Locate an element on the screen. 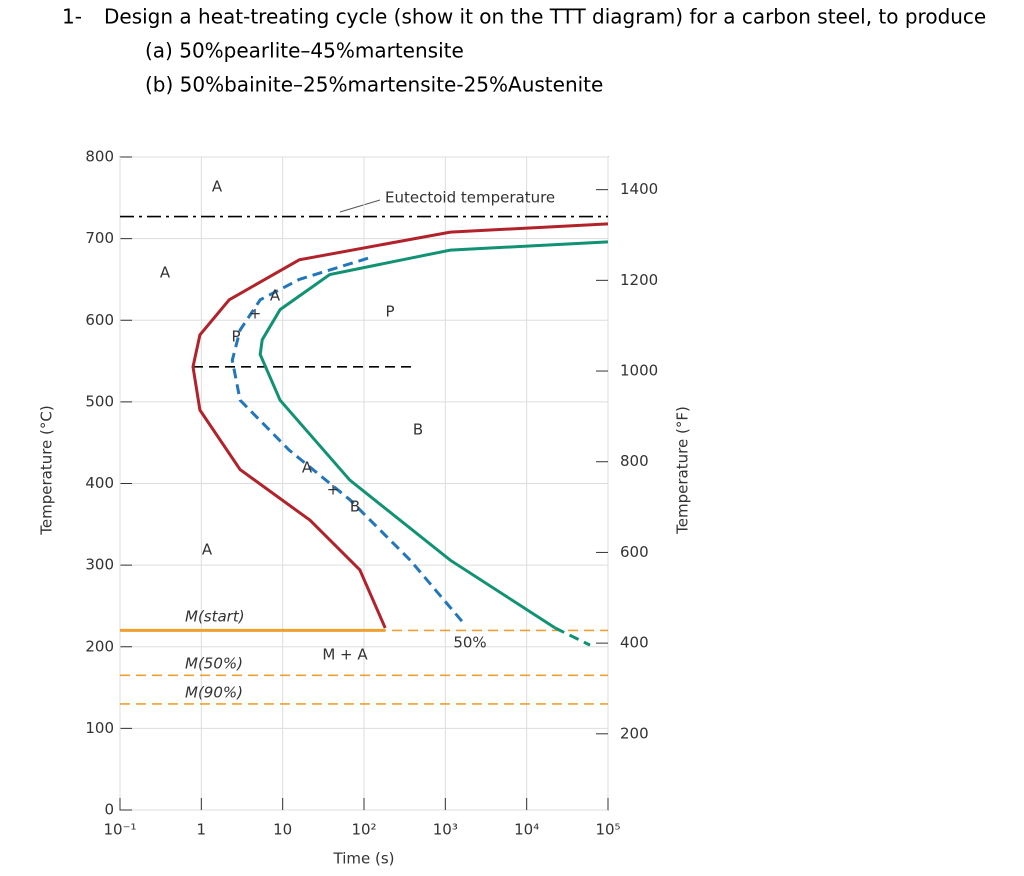  reference-label: M(90%) is located at coordinates (214, 693).